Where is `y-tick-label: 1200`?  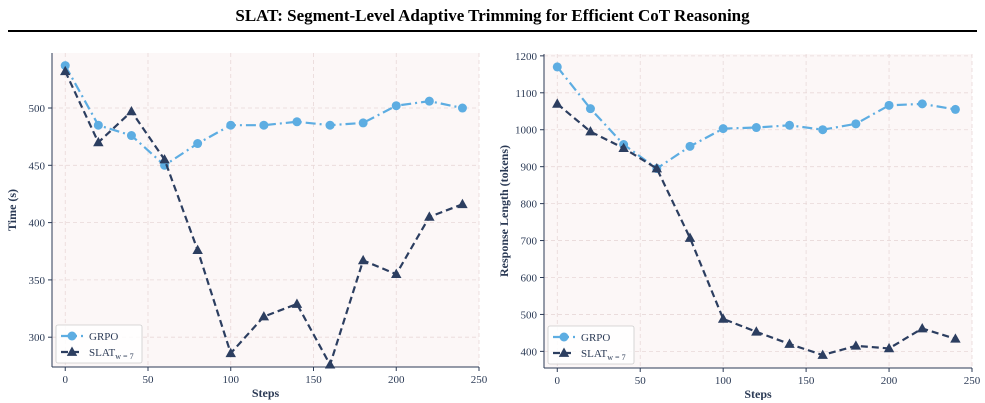 y-tick-label: 1200 is located at coordinates (526, 57).